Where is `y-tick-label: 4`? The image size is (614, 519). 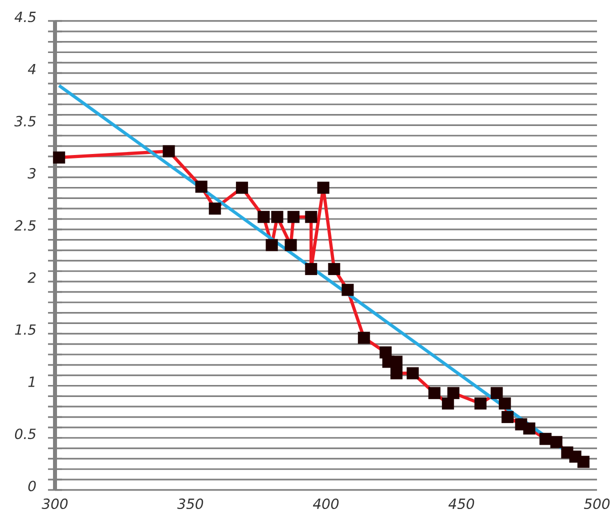
y-tick-label: 4 is located at coordinates (32, 69).